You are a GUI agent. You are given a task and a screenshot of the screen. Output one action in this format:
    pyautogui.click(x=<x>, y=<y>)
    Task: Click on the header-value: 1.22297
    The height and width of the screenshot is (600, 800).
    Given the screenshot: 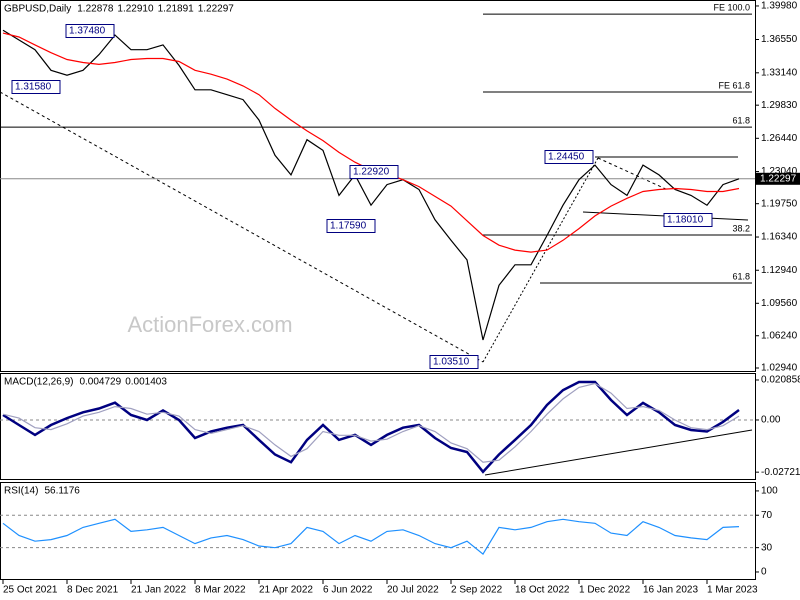 What is the action you would take?
    pyautogui.click(x=216, y=9)
    